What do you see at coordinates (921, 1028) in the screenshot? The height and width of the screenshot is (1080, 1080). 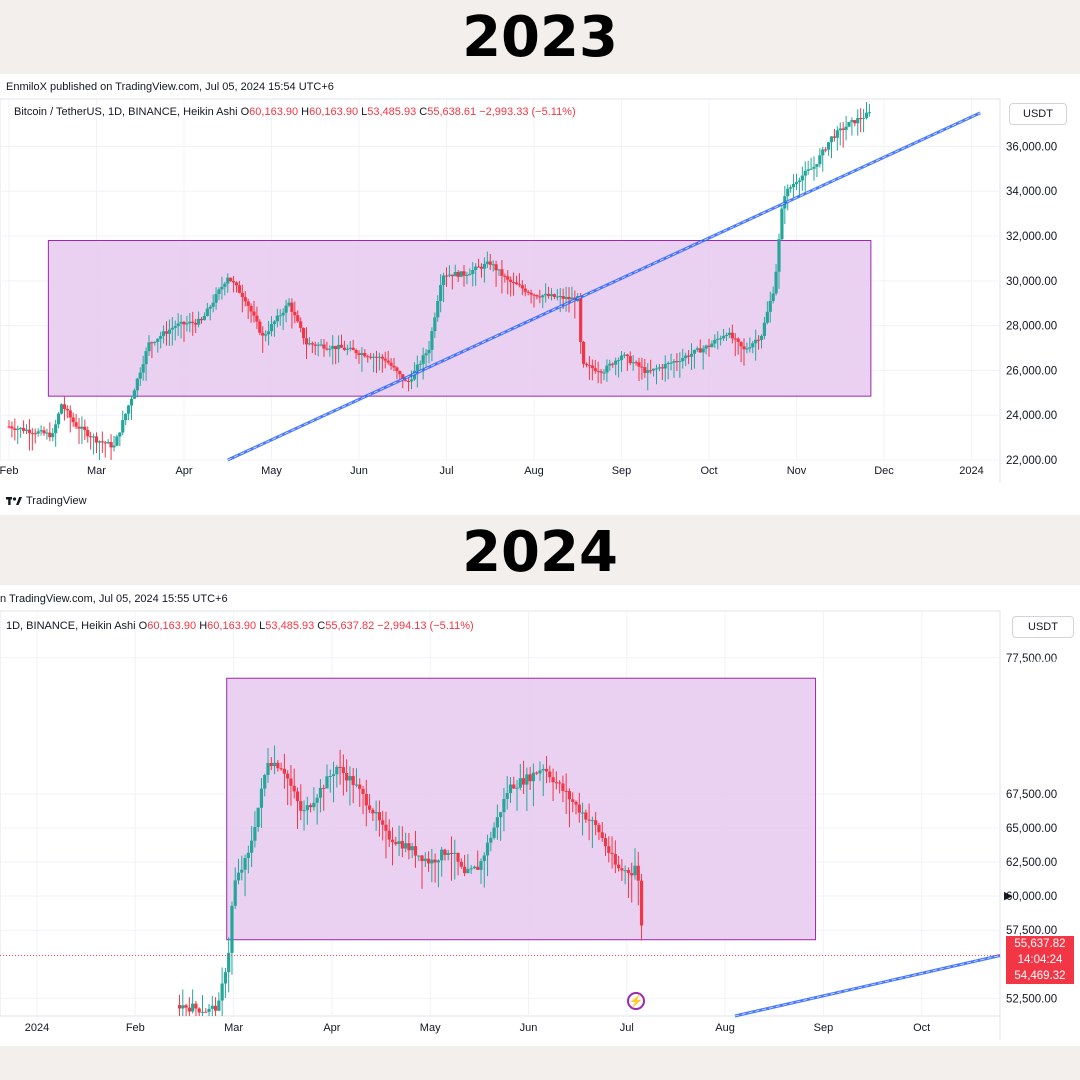 I see `x-tick-label: Oct` at bounding box center [921, 1028].